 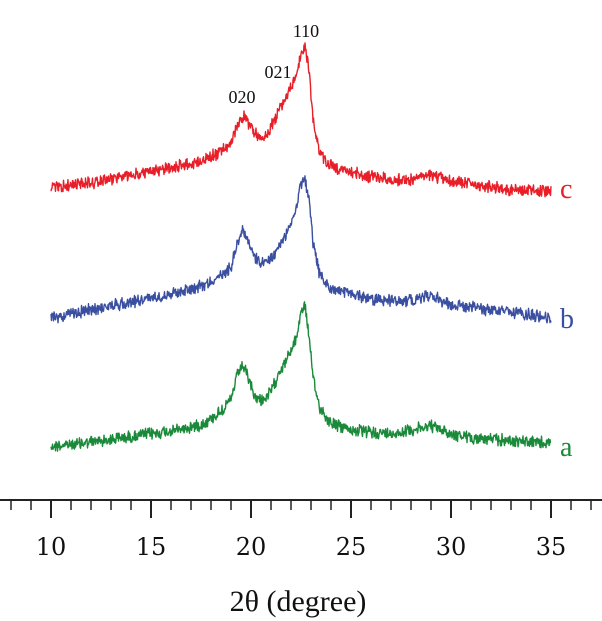 I want to click on x-axis: 10 15 20 25 30 35, so click(x=301, y=530).